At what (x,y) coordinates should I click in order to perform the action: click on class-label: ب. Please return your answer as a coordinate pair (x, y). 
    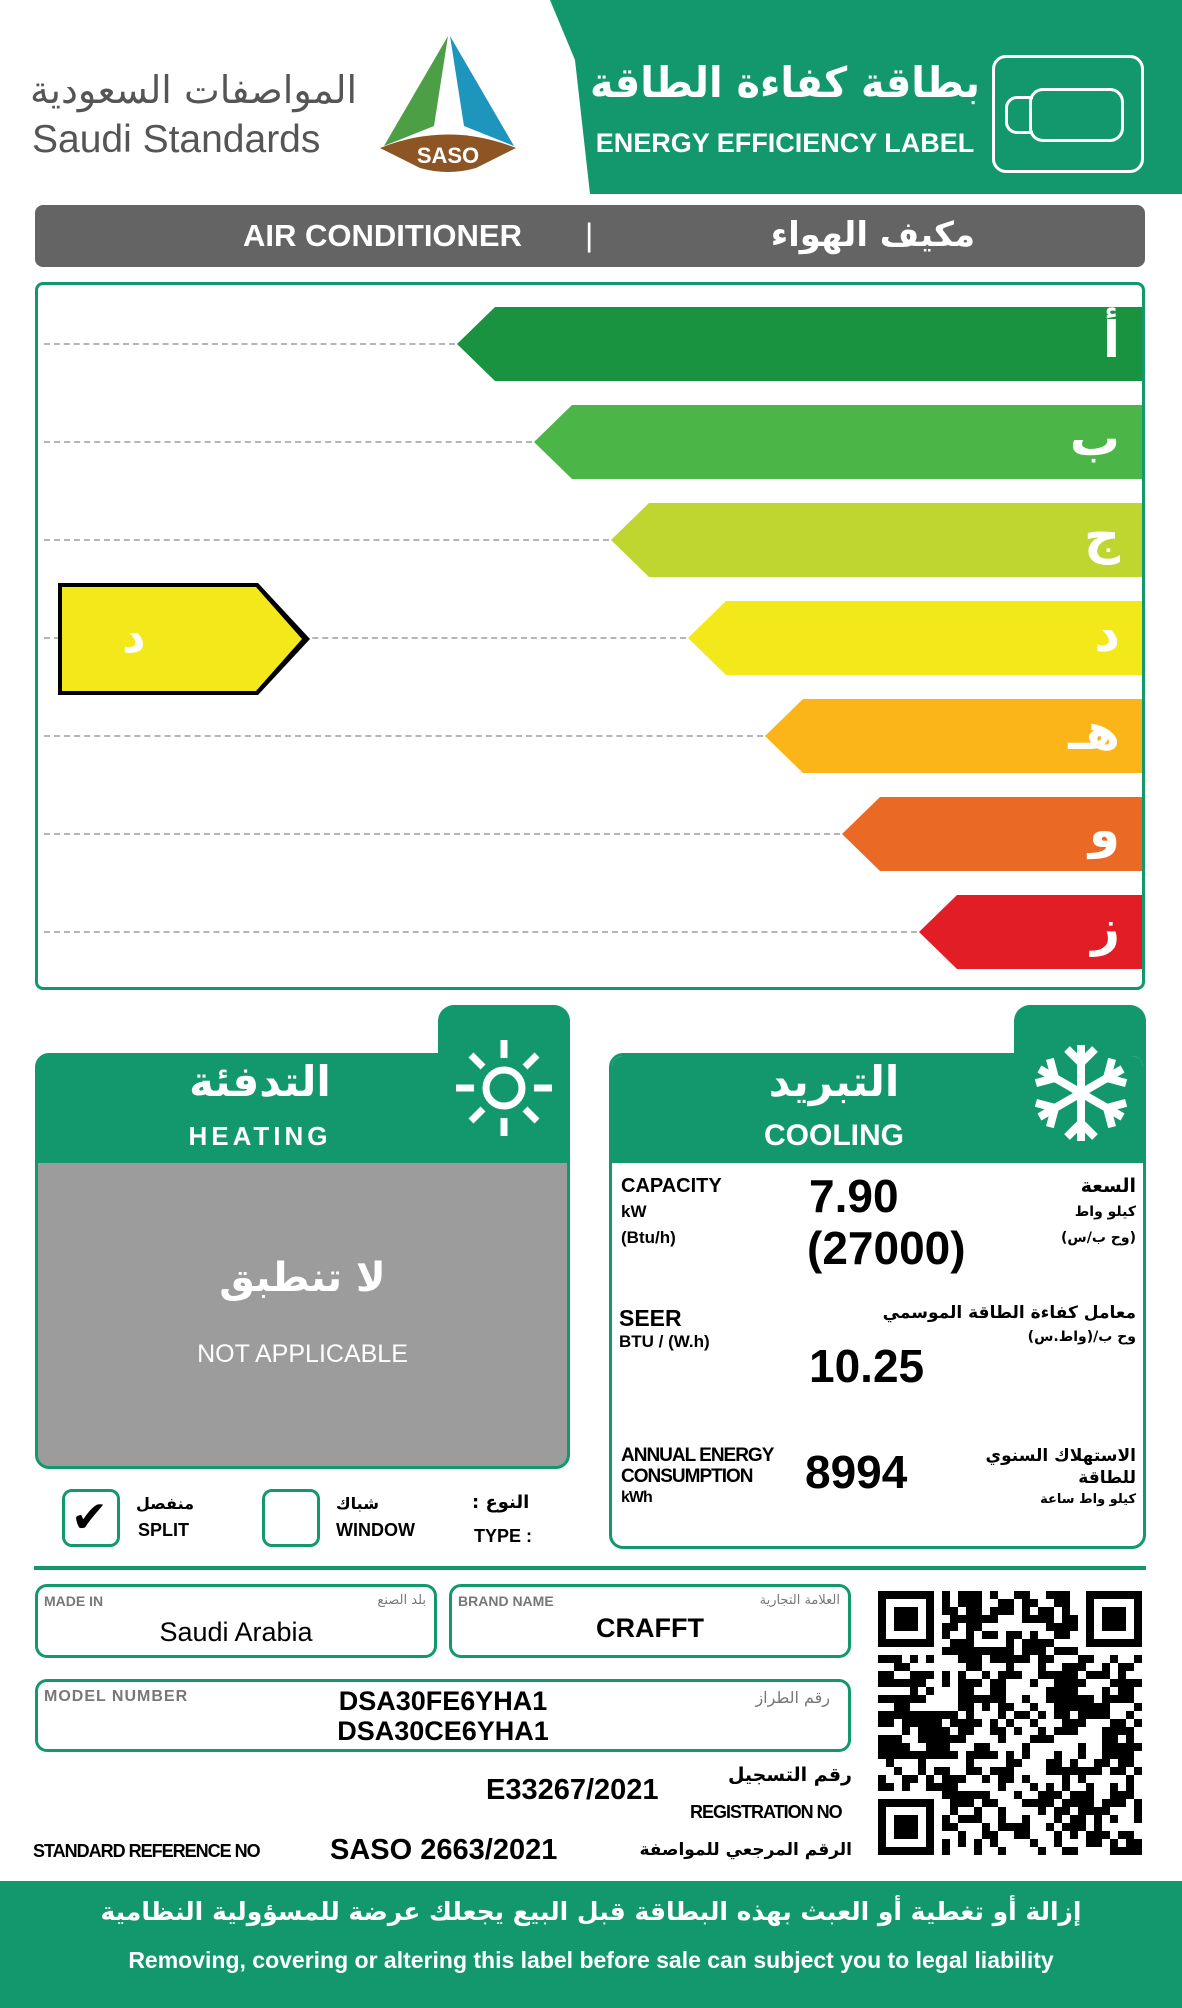
    Looking at the image, I should click on (1094, 438).